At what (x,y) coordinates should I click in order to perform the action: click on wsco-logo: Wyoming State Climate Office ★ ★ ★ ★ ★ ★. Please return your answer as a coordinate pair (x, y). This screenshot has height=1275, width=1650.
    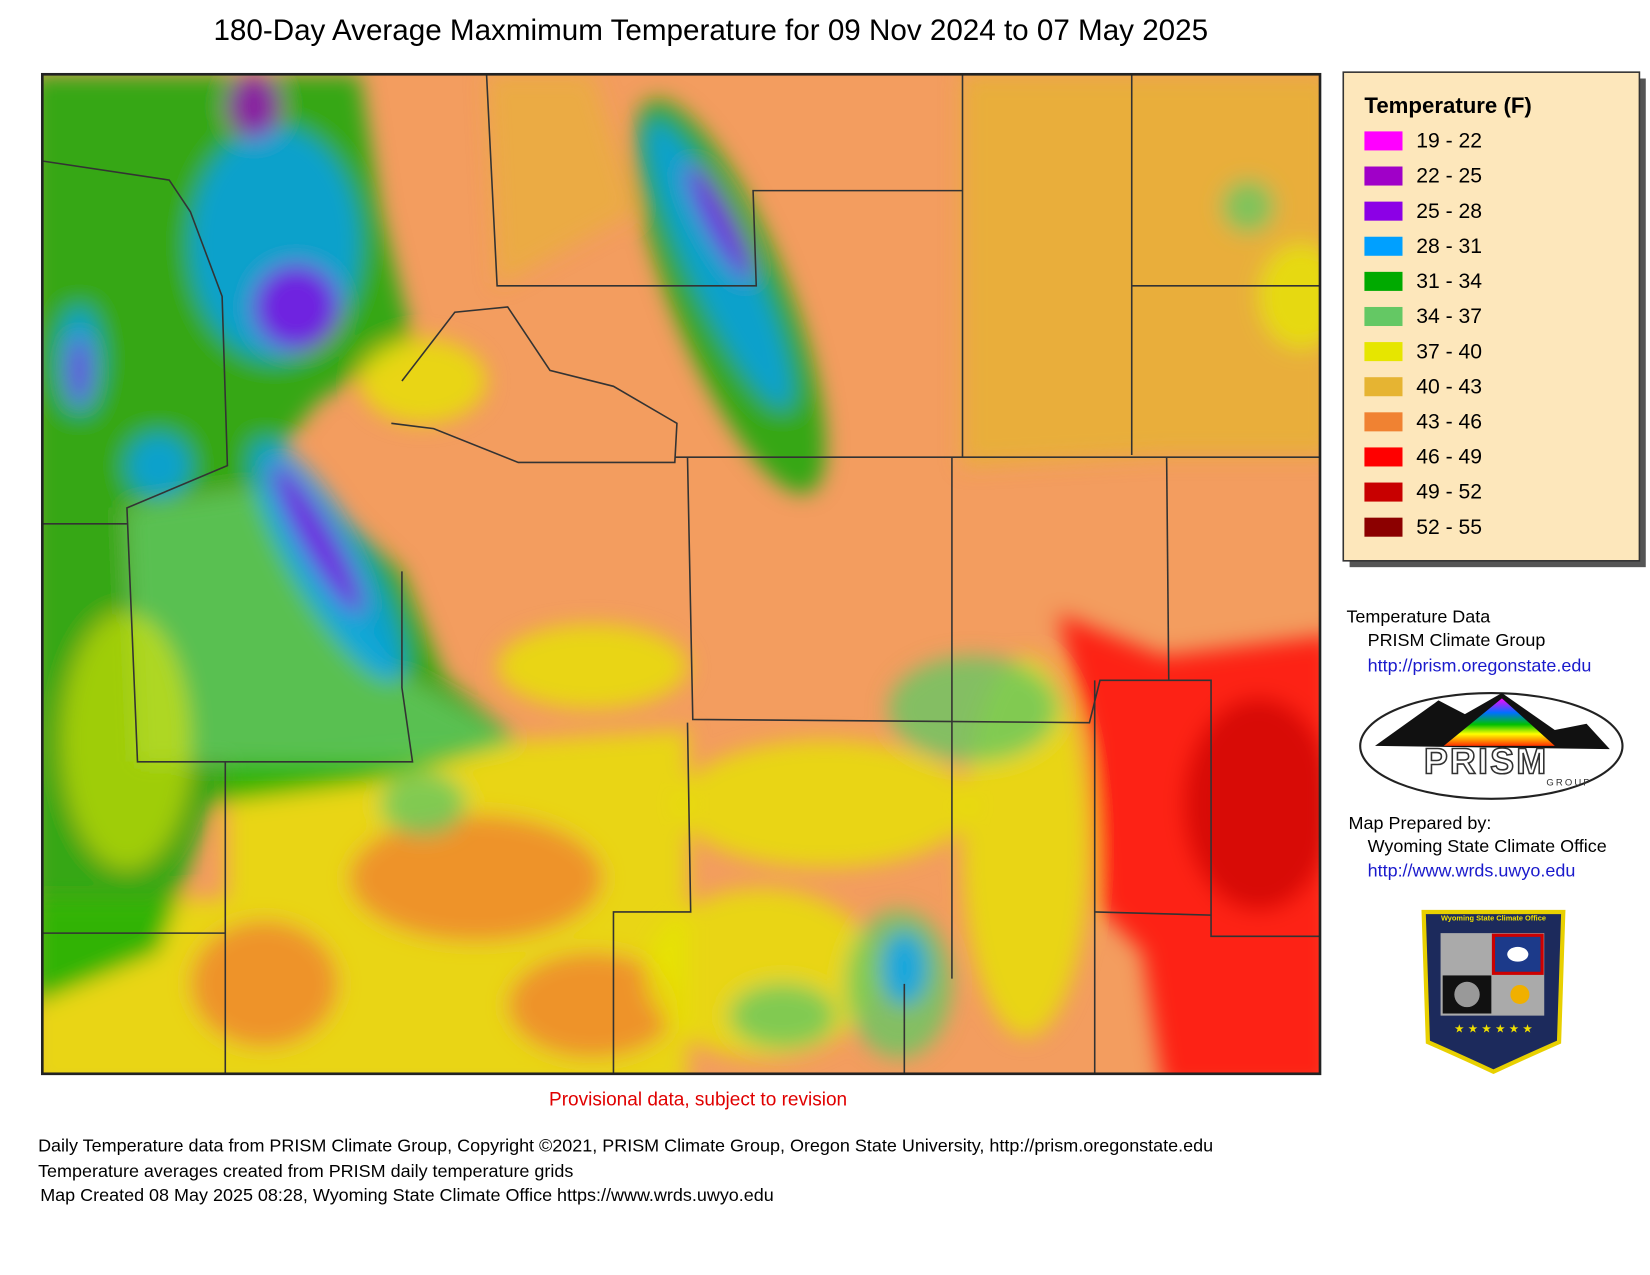
    Looking at the image, I should click on (1493, 992).